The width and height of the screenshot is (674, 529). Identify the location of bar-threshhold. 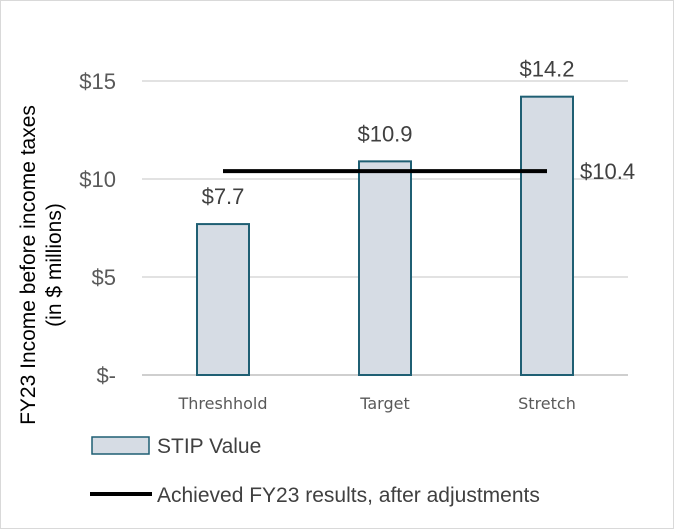
(223, 299).